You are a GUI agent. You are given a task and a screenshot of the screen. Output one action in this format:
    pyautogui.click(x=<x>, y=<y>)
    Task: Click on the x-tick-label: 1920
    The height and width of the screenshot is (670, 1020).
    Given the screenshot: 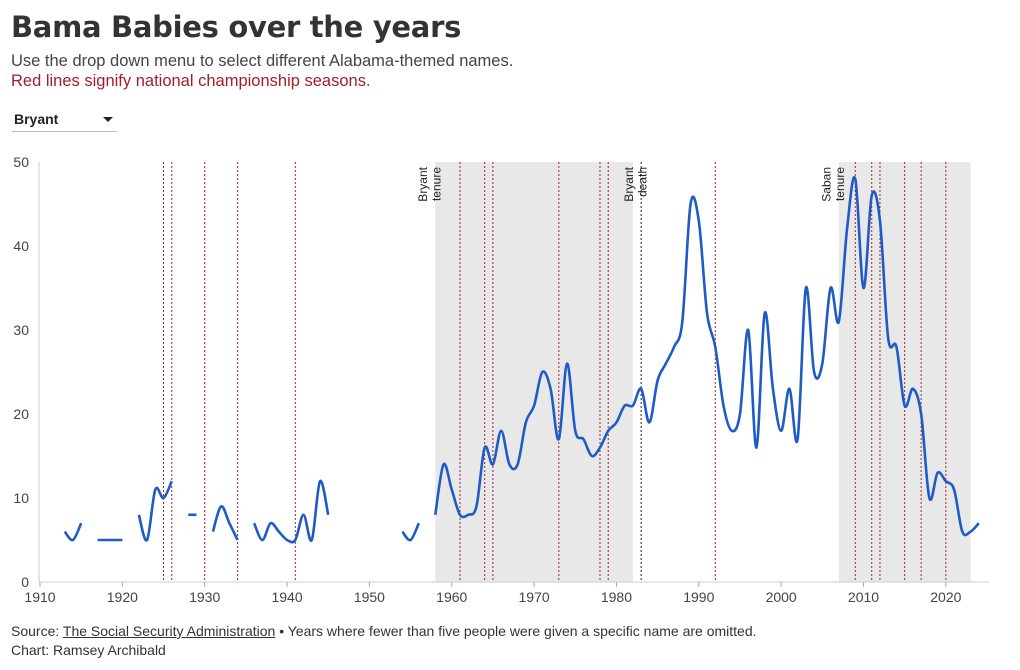 What is the action you would take?
    pyautogui.click(x=122, y=597)
    